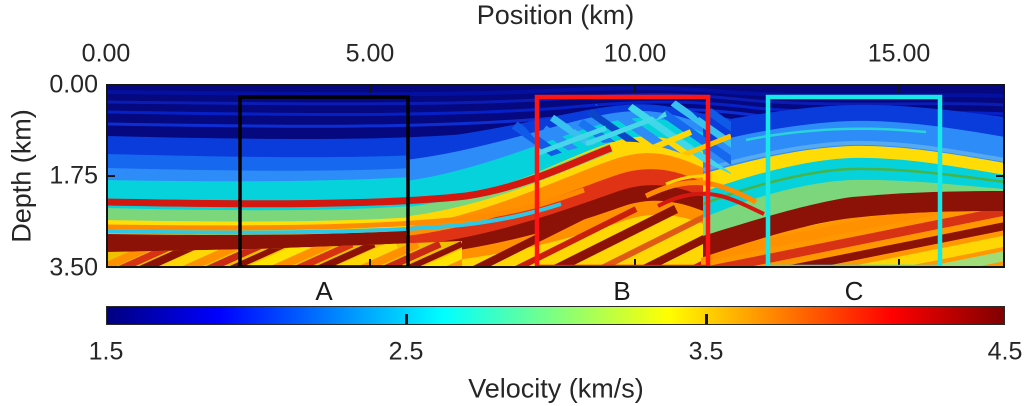 The width and height of the screenshot is (1024, 406). I want to click on y-tick-350: 3.50, so click(73, 267).